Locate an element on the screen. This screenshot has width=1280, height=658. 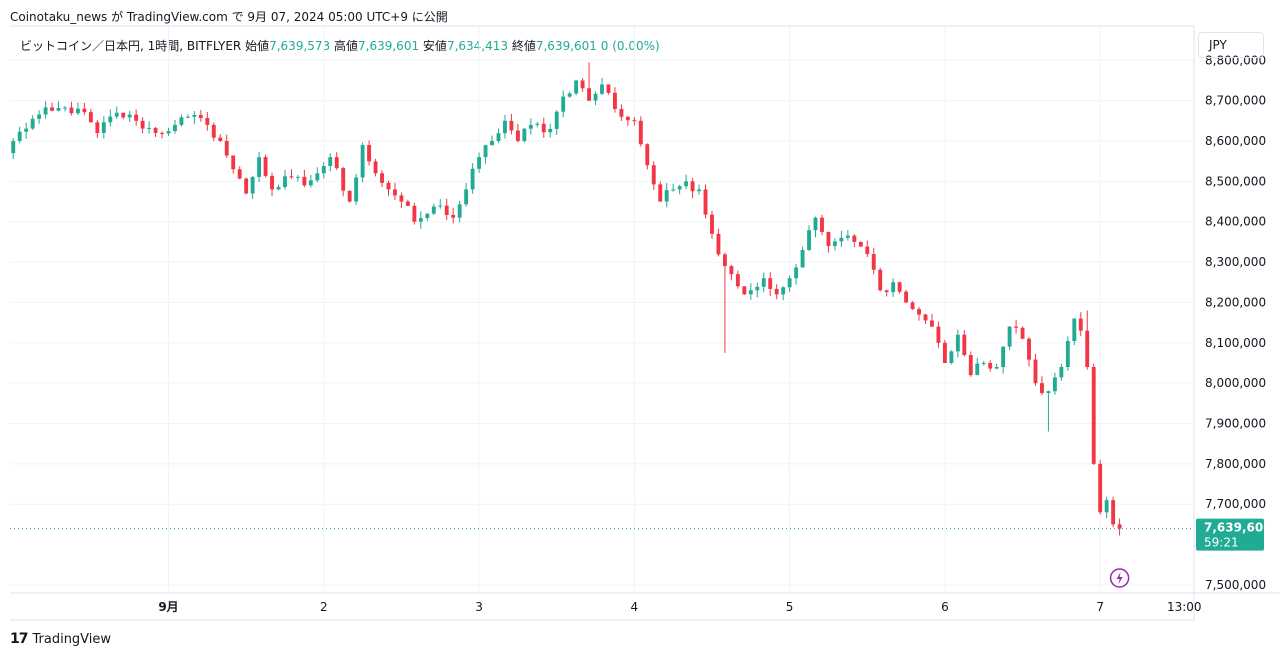
x-tick-label: 9月 is located at coordinates (168, 607).